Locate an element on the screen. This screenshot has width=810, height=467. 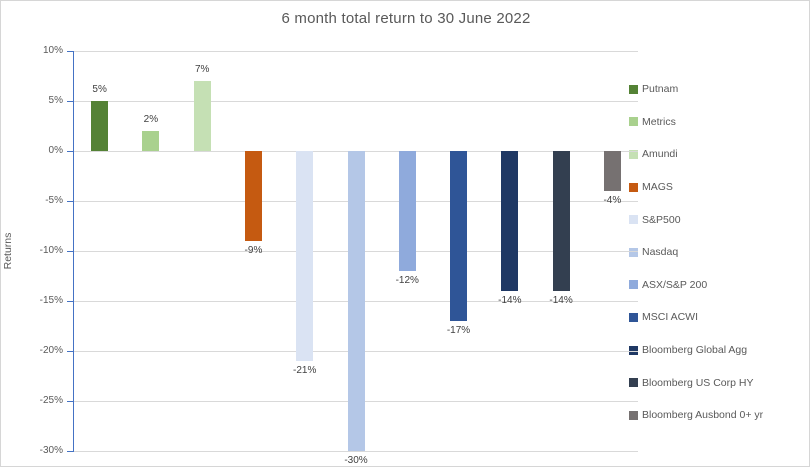
bar-value-label: -9% is located at coordinates (253, 250).